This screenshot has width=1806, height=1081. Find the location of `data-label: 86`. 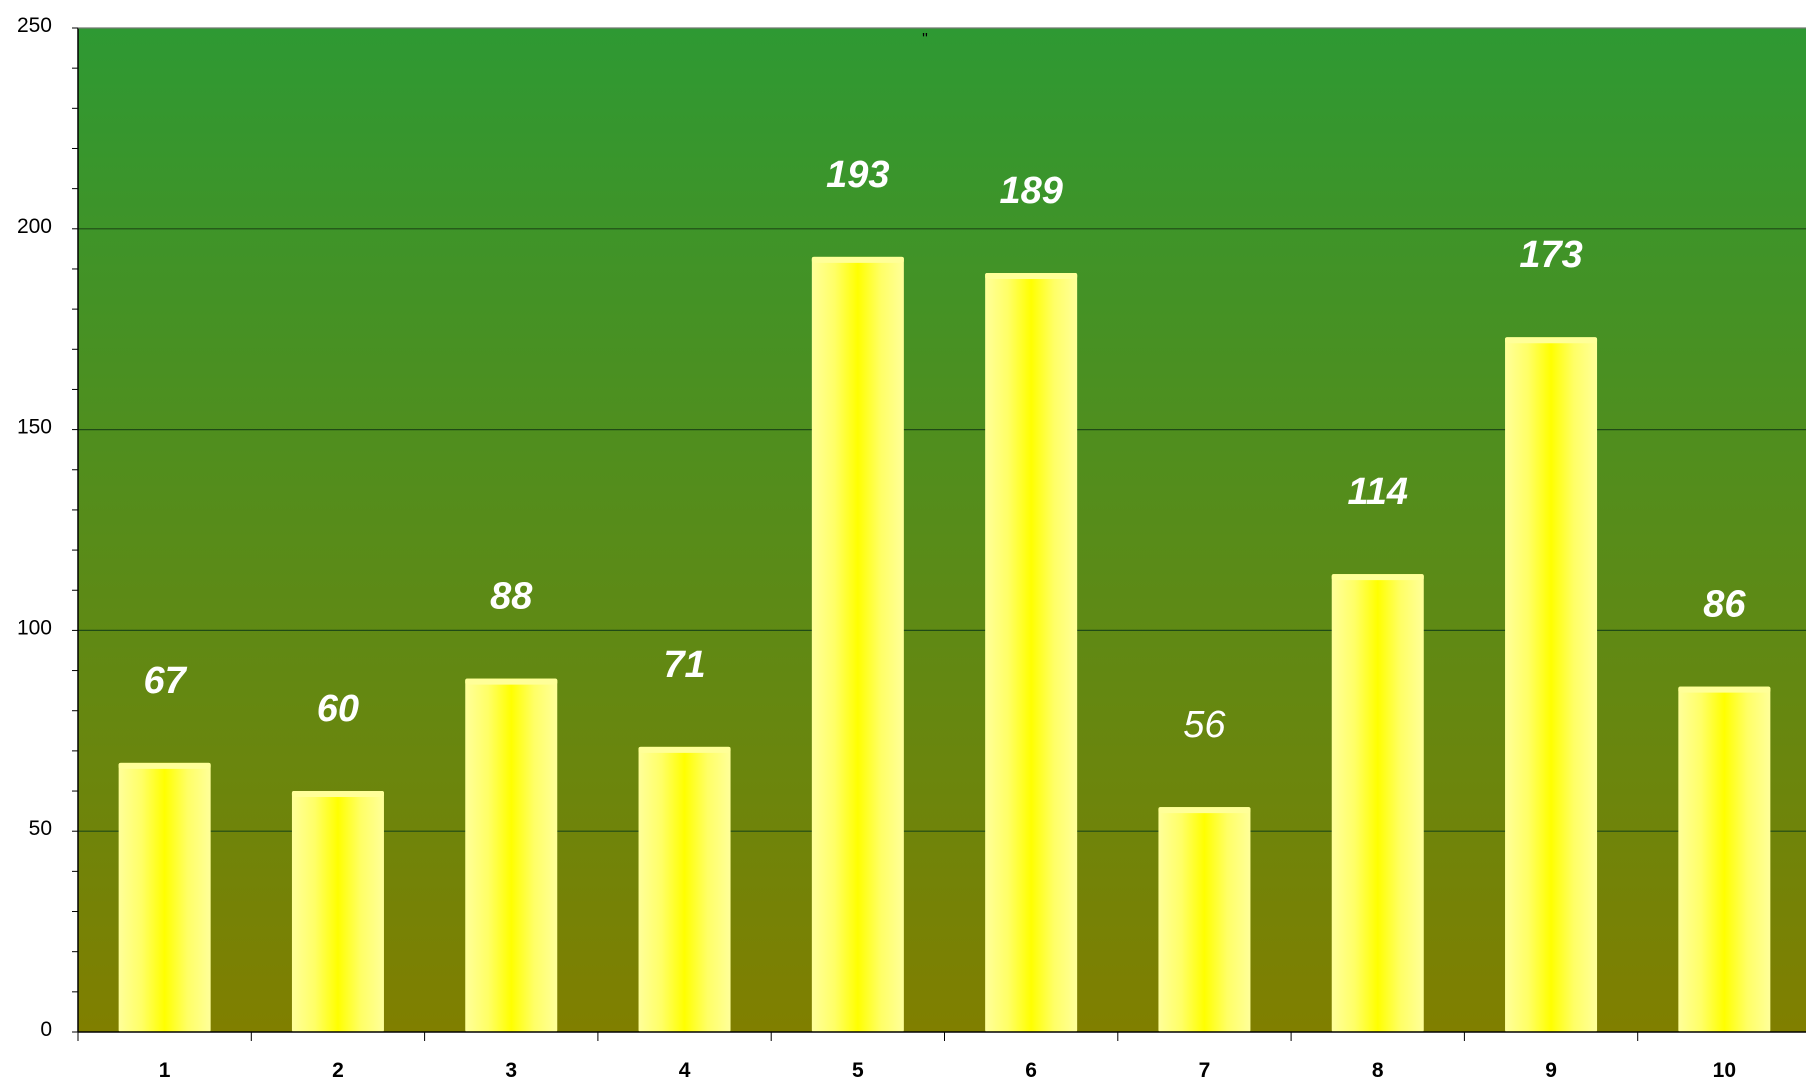

data-label: 86 is located at coordinates (1724, 605).